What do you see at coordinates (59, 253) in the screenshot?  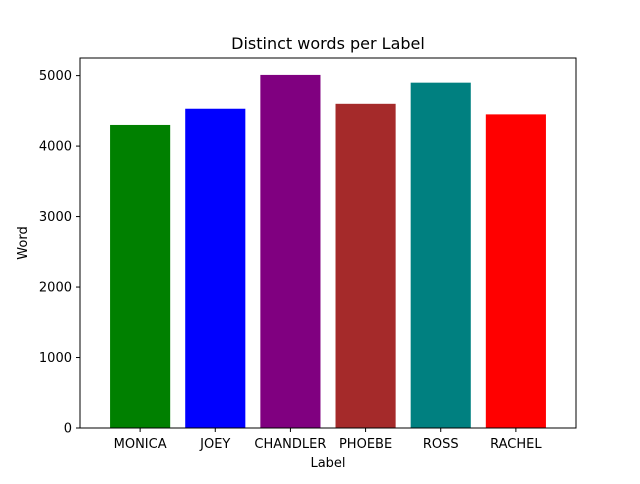 I see `y-axis: 0 1000 2000 3000 4000 5000` at bounding box center [59, 253].